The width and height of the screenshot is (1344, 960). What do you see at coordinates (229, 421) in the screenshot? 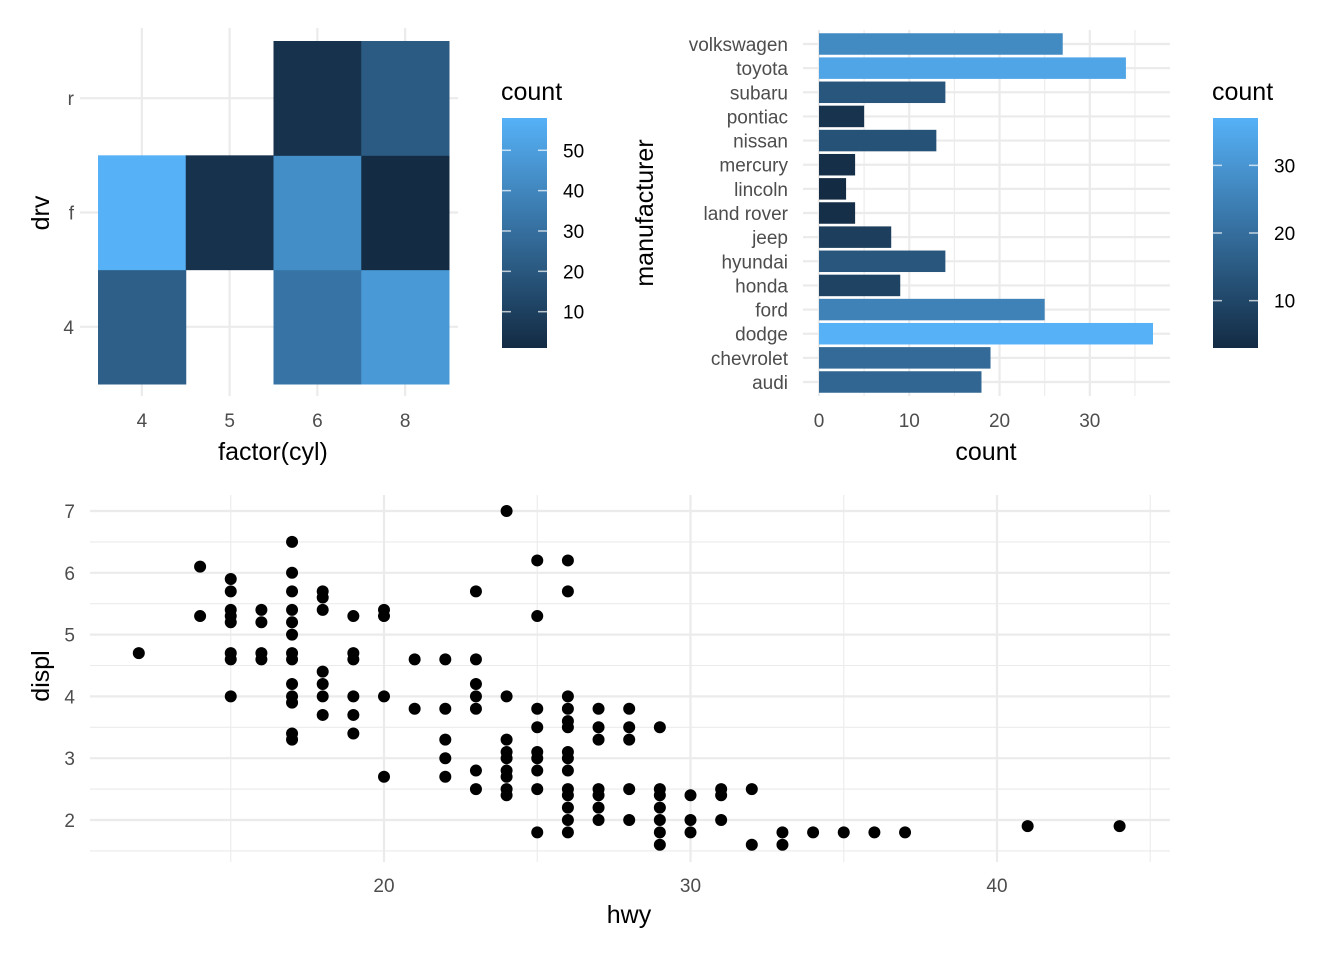
I see `heatmap-x-tick-label: 5` at bounding box center [229, 421].